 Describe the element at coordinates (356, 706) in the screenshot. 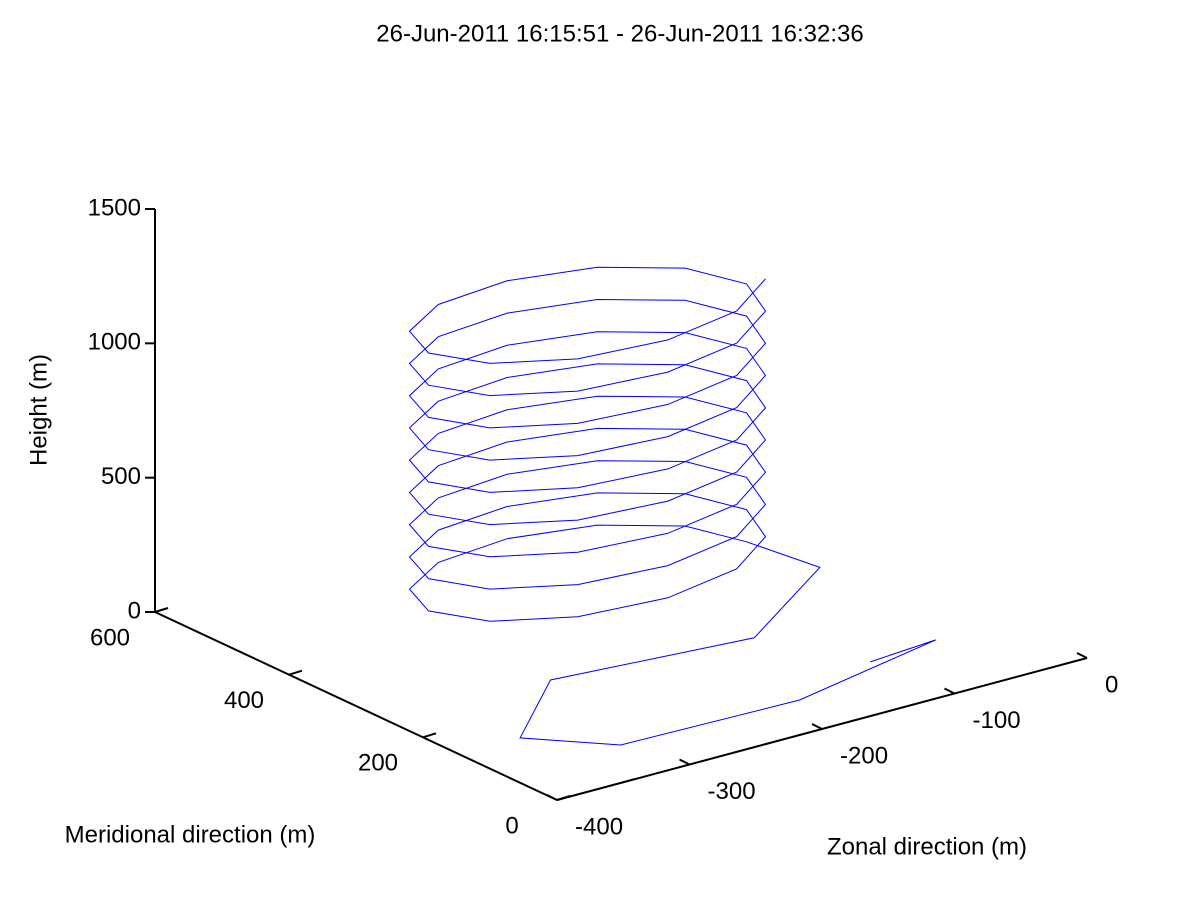

I see `y-axis-line` at that location.